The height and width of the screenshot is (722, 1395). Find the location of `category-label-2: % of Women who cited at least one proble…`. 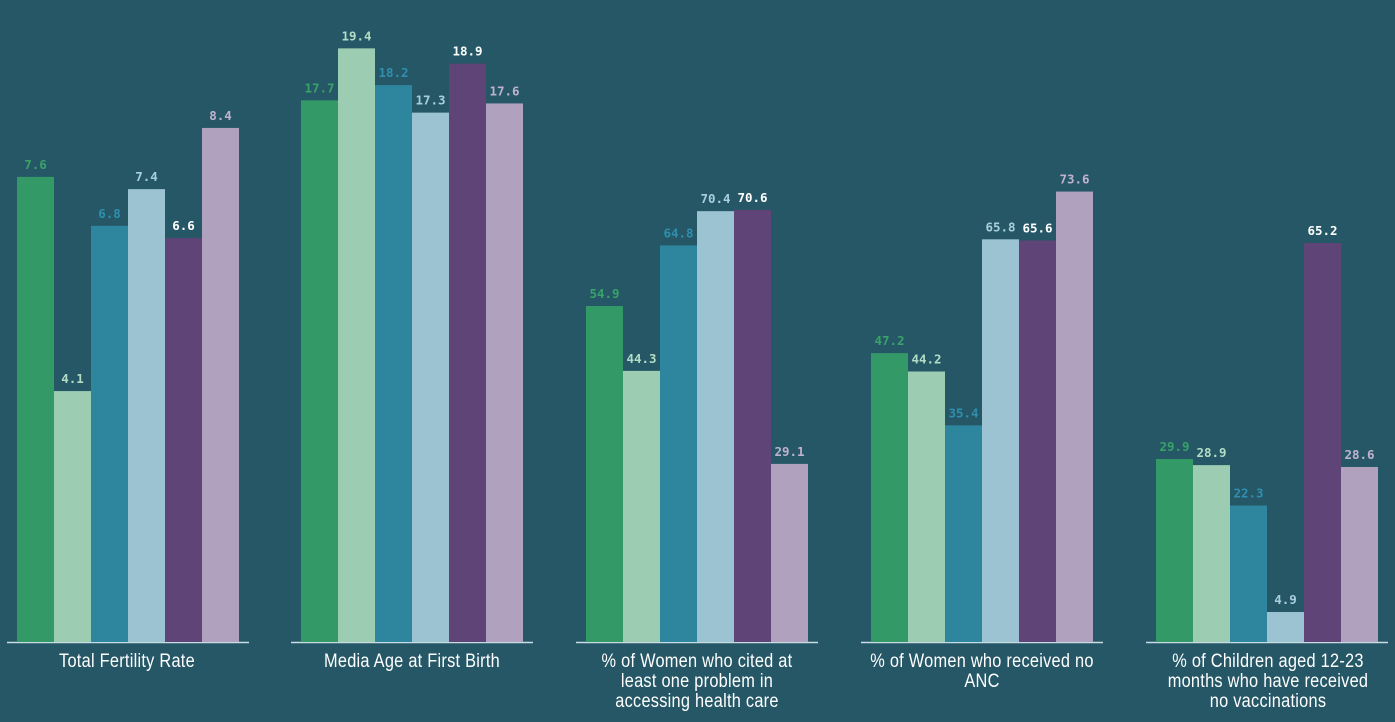

category-label-2: % of Women who cited at least one proble… is located at coordinates (697, 681).